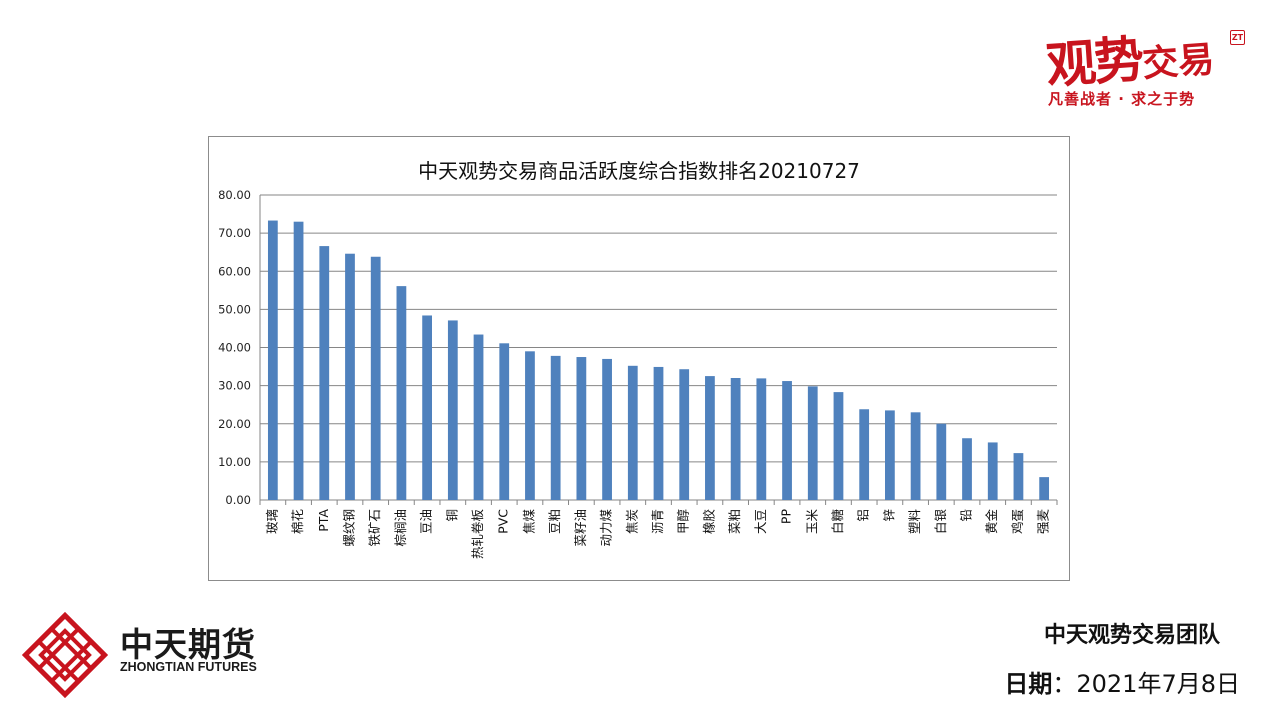 This screenshot has width=1280, height=720. What do you see at coordinates (914, 522) in the screenshot?
I see `x-category-label: 塑料` at bounding box center [914, 522].